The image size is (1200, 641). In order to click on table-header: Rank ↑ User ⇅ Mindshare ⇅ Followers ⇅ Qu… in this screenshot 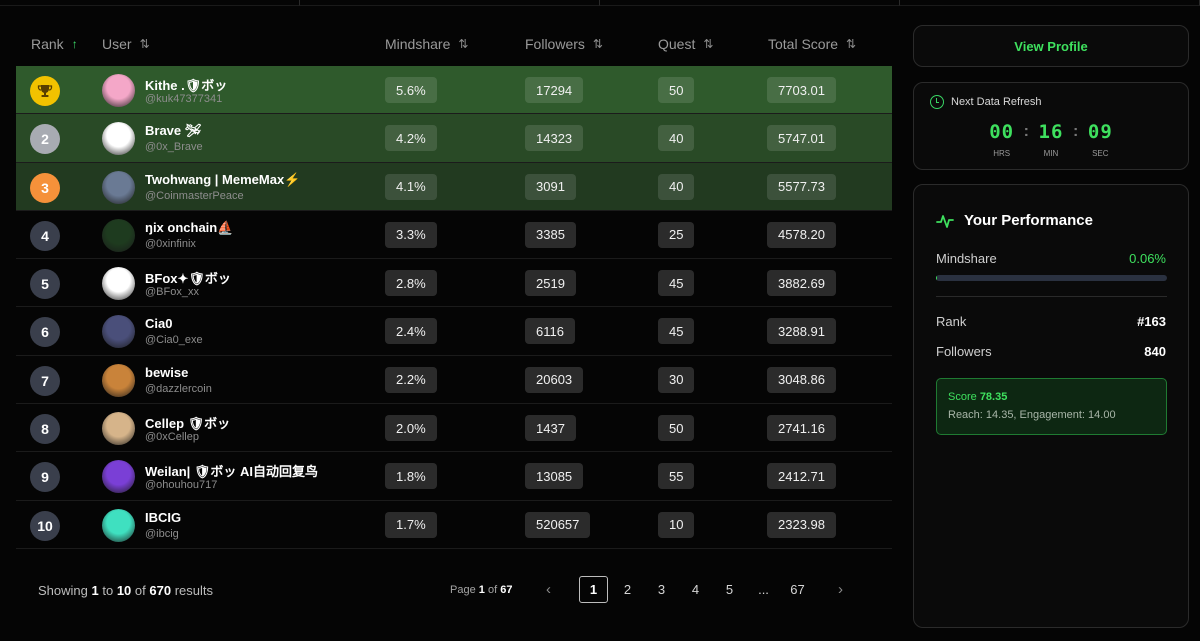, I will do `click(454, 44)`.